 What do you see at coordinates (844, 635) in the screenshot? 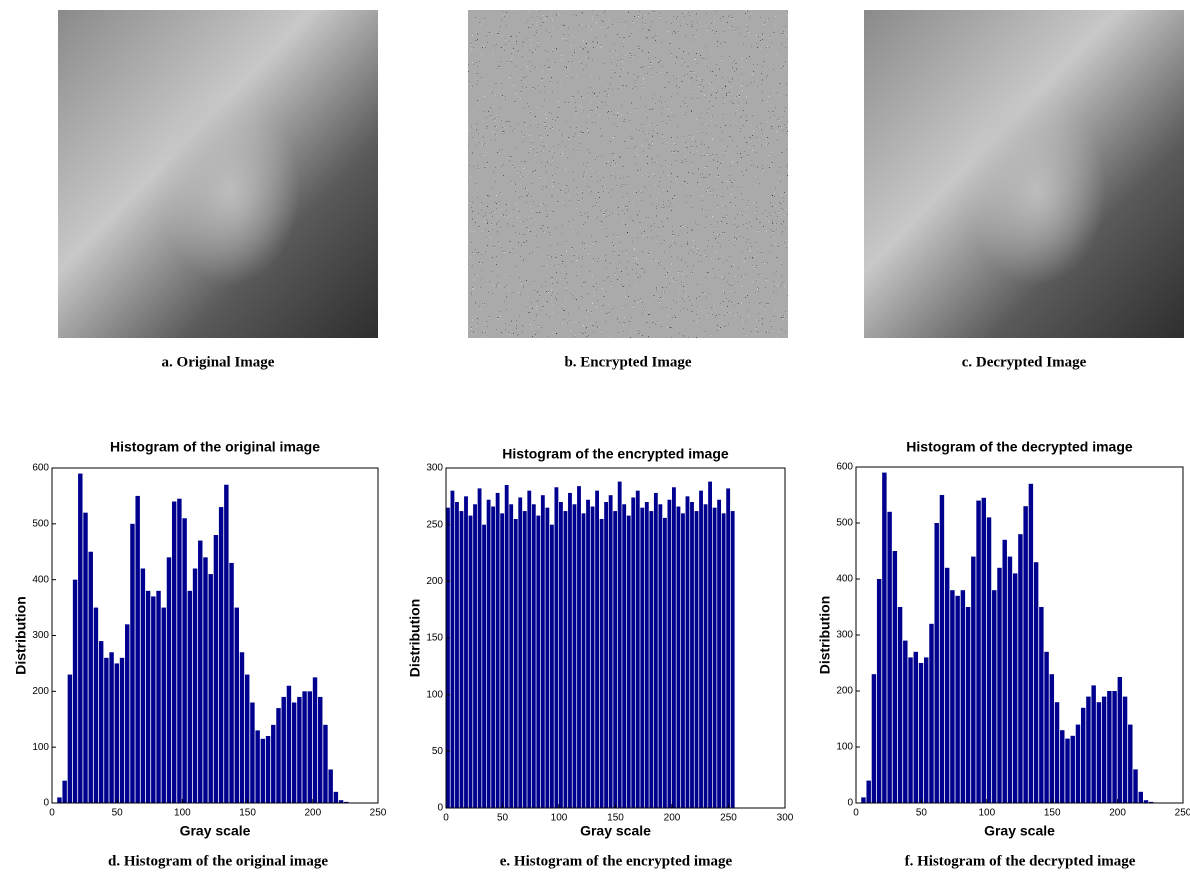
I see `y-tick-label: 300` at bounding box center [844, 635].